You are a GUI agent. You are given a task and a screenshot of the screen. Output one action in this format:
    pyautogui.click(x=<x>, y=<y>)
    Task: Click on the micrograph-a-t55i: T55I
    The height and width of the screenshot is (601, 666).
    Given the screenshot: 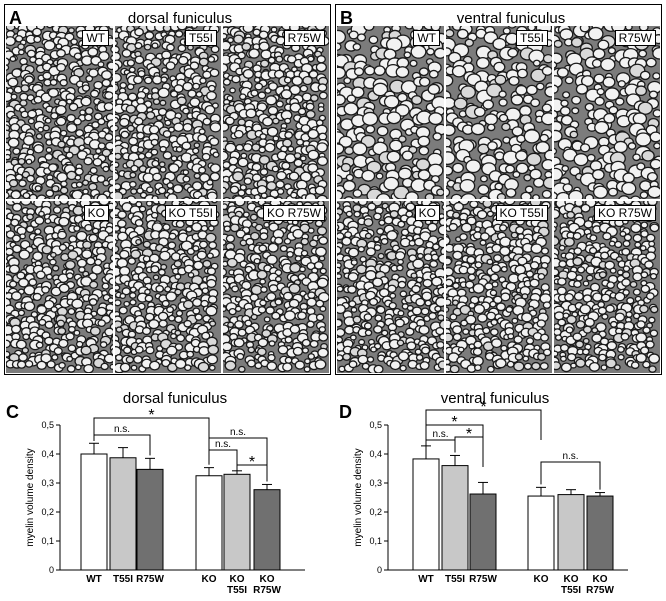 What is the action you would take?
    pyautogui.click(x=168, y=112)
    